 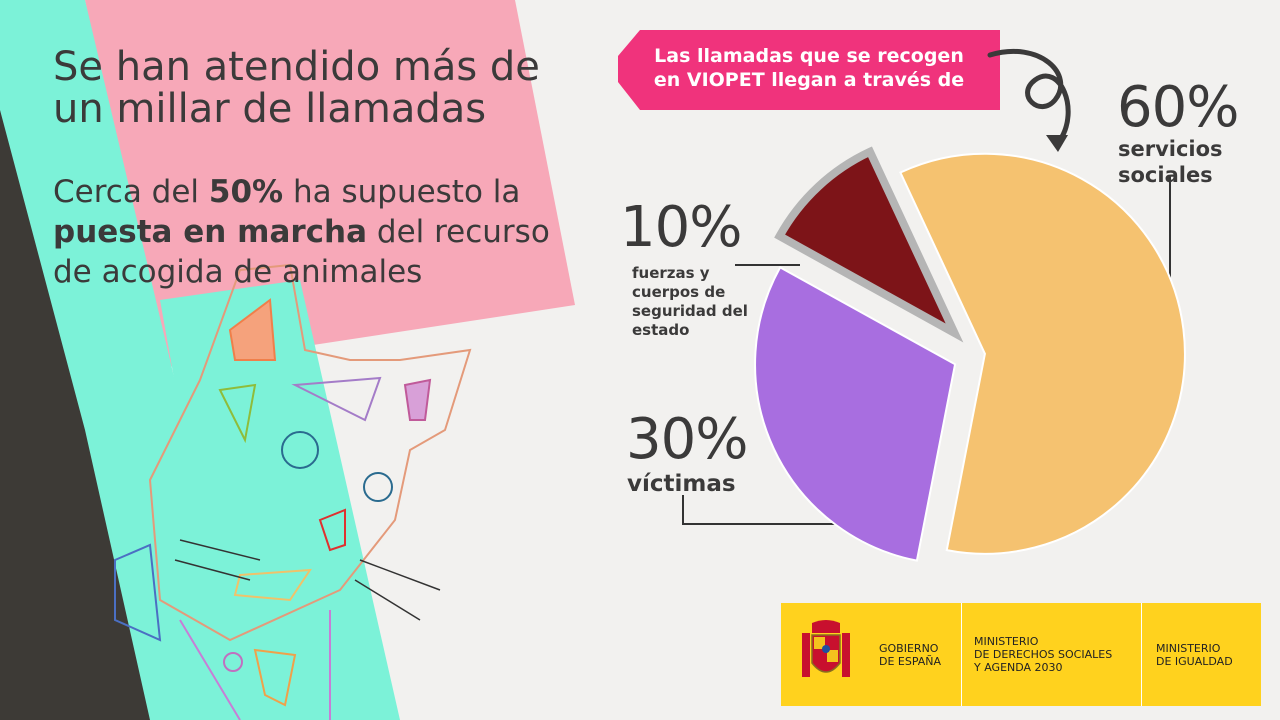 I want to click on subline-part2: ha supuesto la, so click(x=402, y=192).